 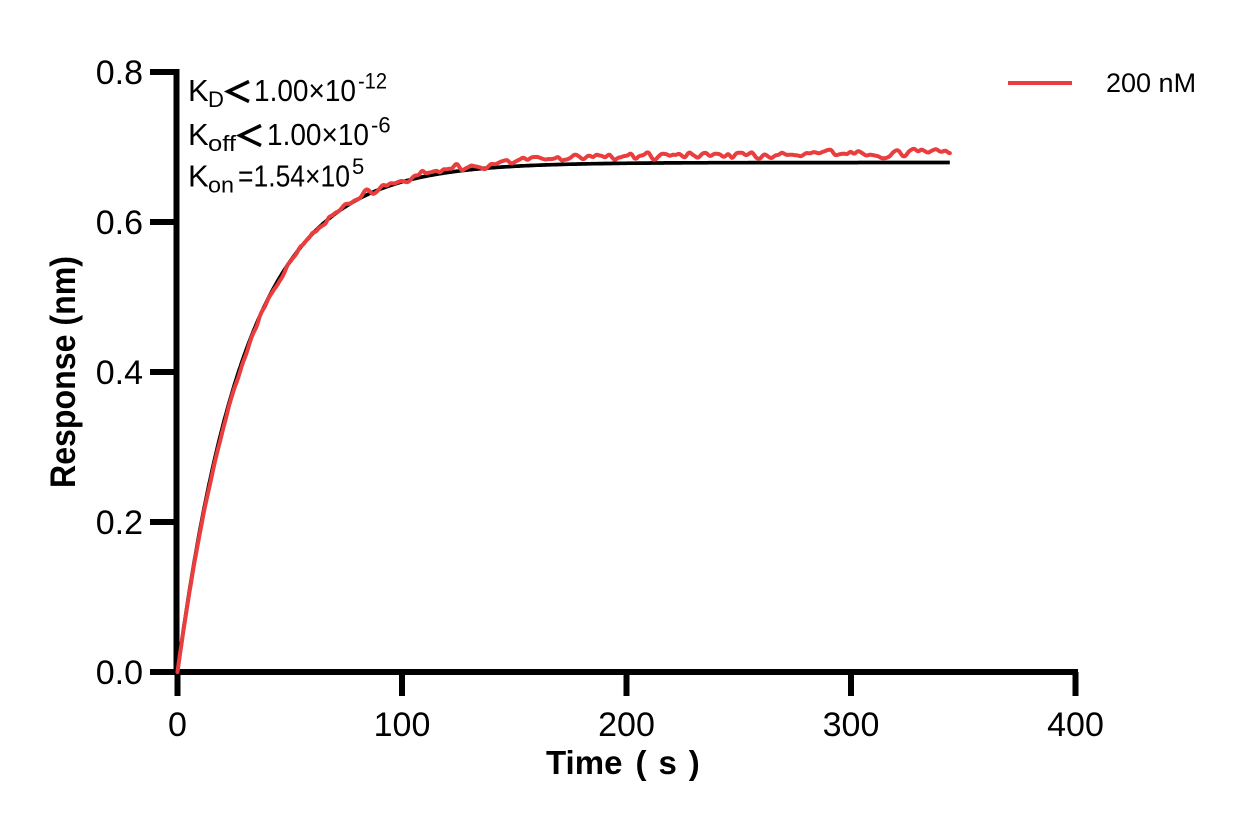 I want to click on svg-text: 300, so click(x=851, y=725).